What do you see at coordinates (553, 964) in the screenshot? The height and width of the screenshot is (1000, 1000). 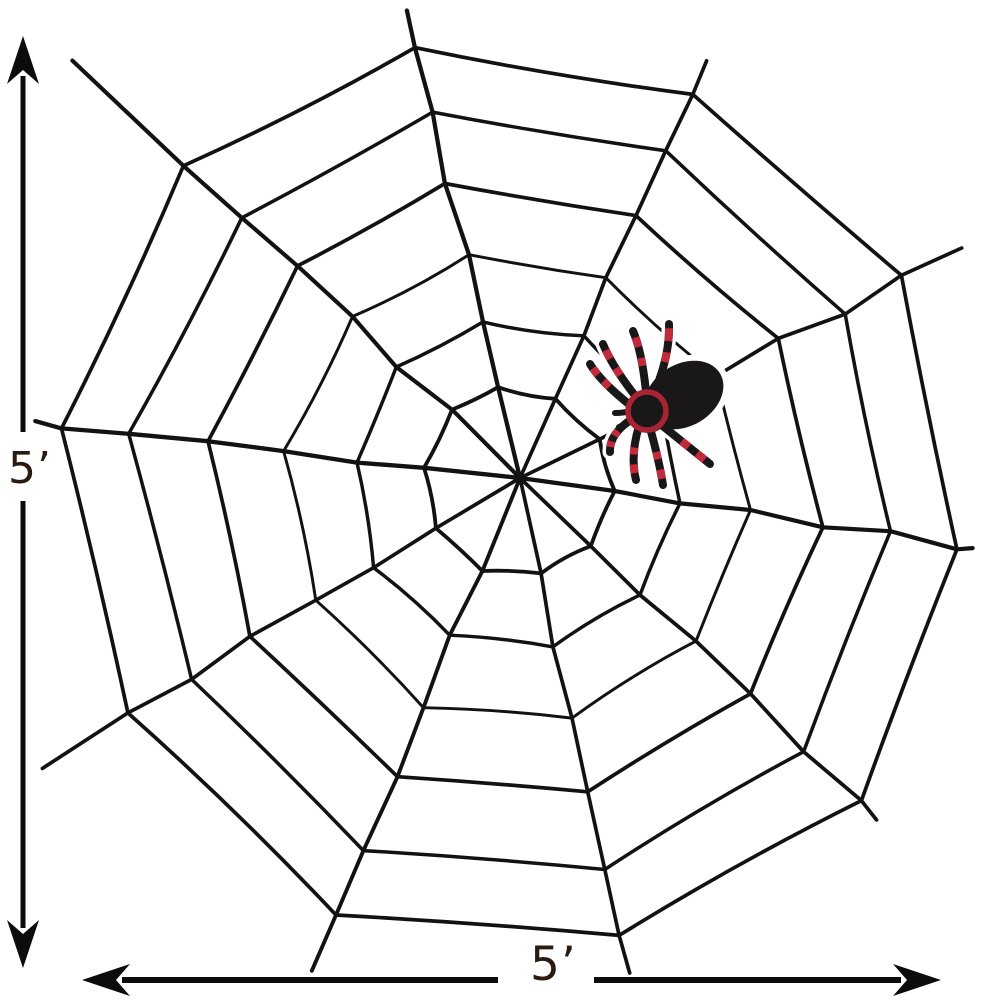 I see `width-dimension-label: 5’` at bounding box center [553, 964].